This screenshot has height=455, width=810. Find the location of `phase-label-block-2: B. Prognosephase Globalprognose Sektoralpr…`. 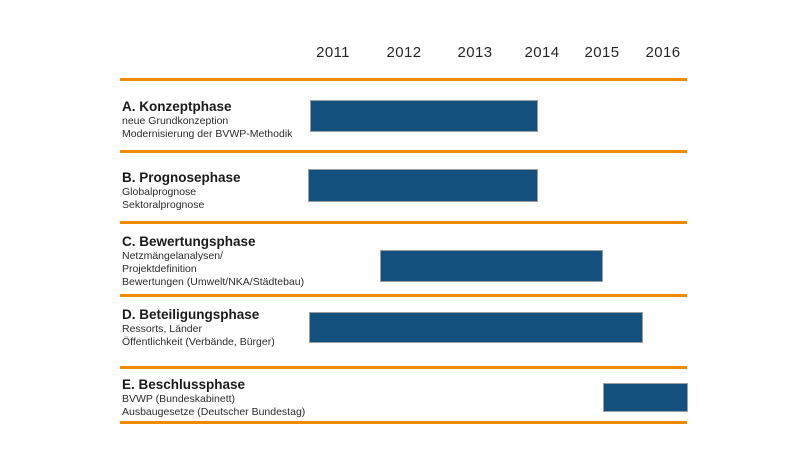

phase-label-block-2: B. Prognosephase Globalprognose Sektoralpr… is located at coordinates (217, 191).